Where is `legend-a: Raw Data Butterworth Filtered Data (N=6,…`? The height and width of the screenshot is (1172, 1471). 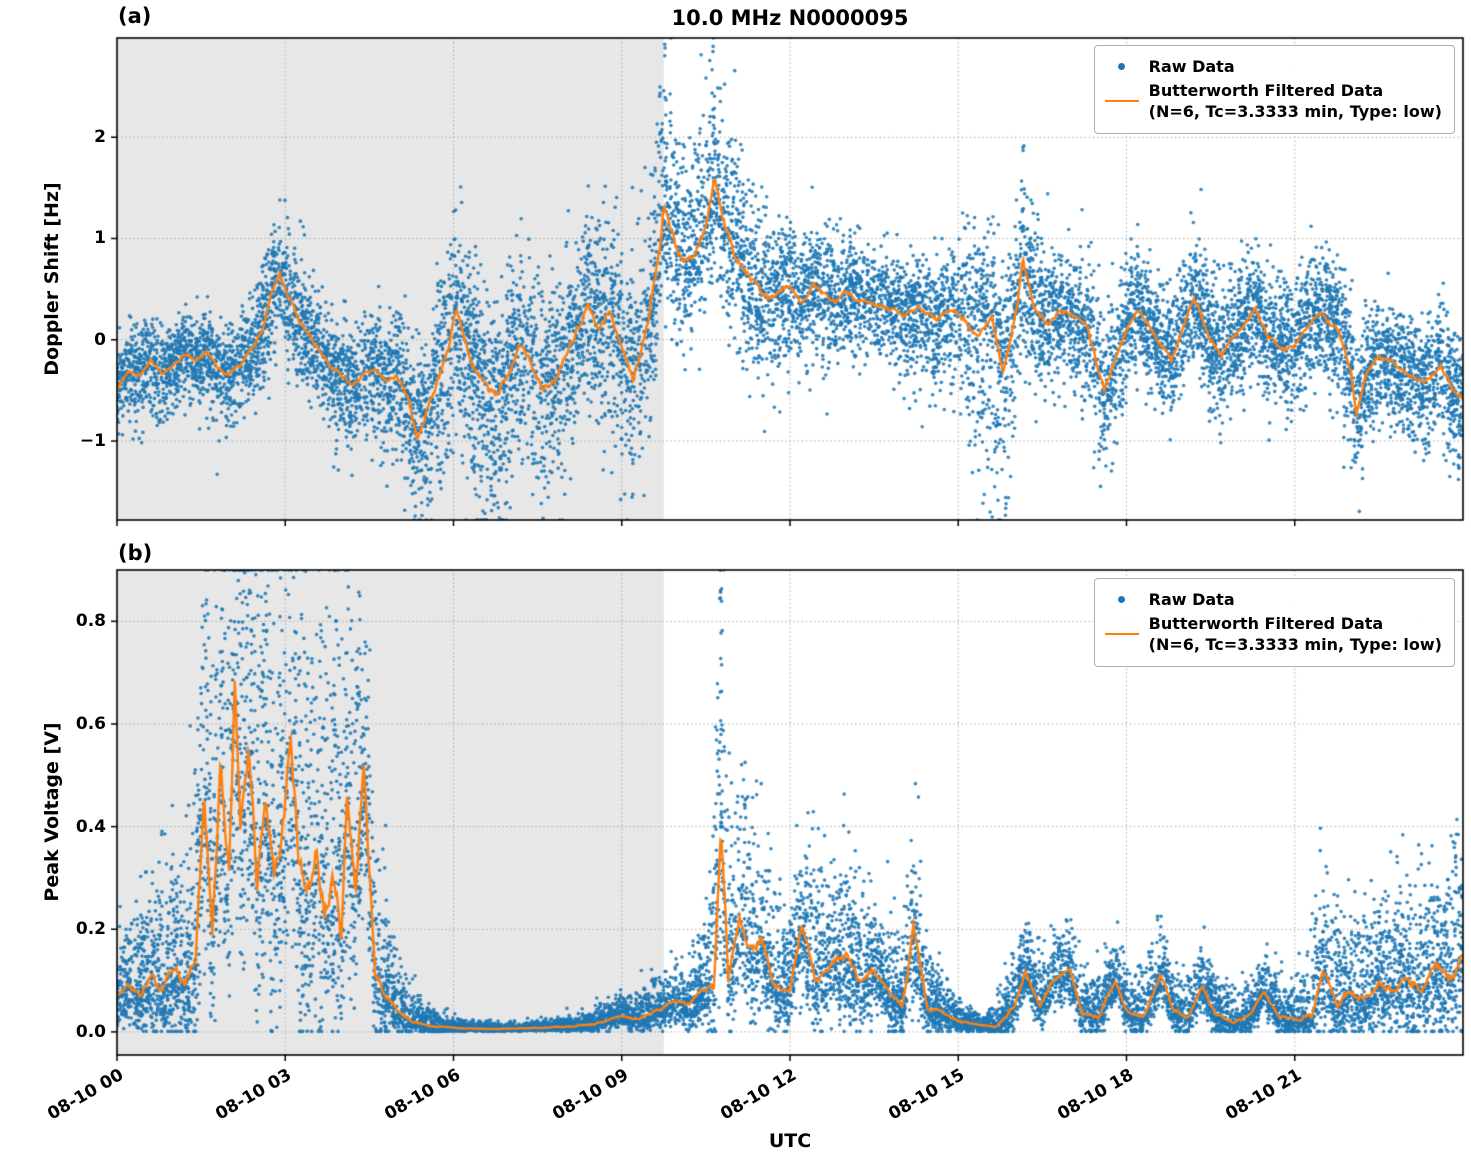
legend-a: Raw Data Butterworth Filtered Data (N=6,… is located at coordinates (1274, 89).